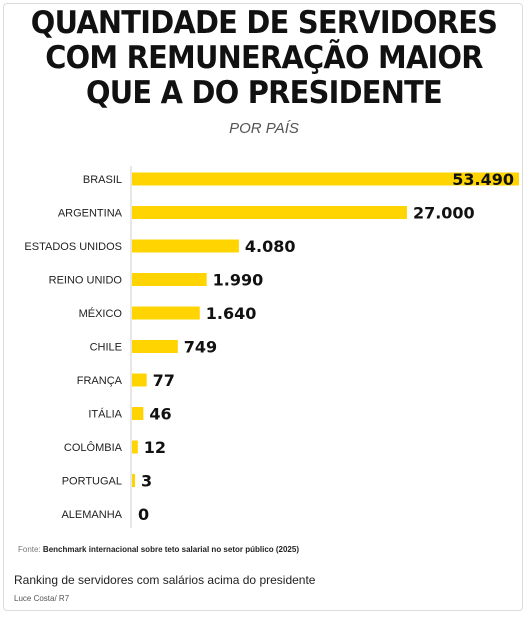 The image size is (528, 617). What do you see at coordinates (91, 515) in the screenshot?
I see `category-label: ALEMANHA` at bounding box center [91, 515].